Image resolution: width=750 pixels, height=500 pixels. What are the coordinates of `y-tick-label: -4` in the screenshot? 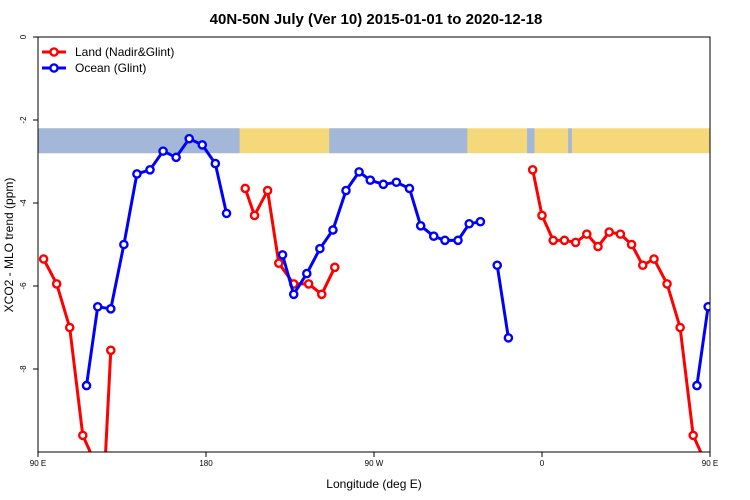 It's located at (23, 203).